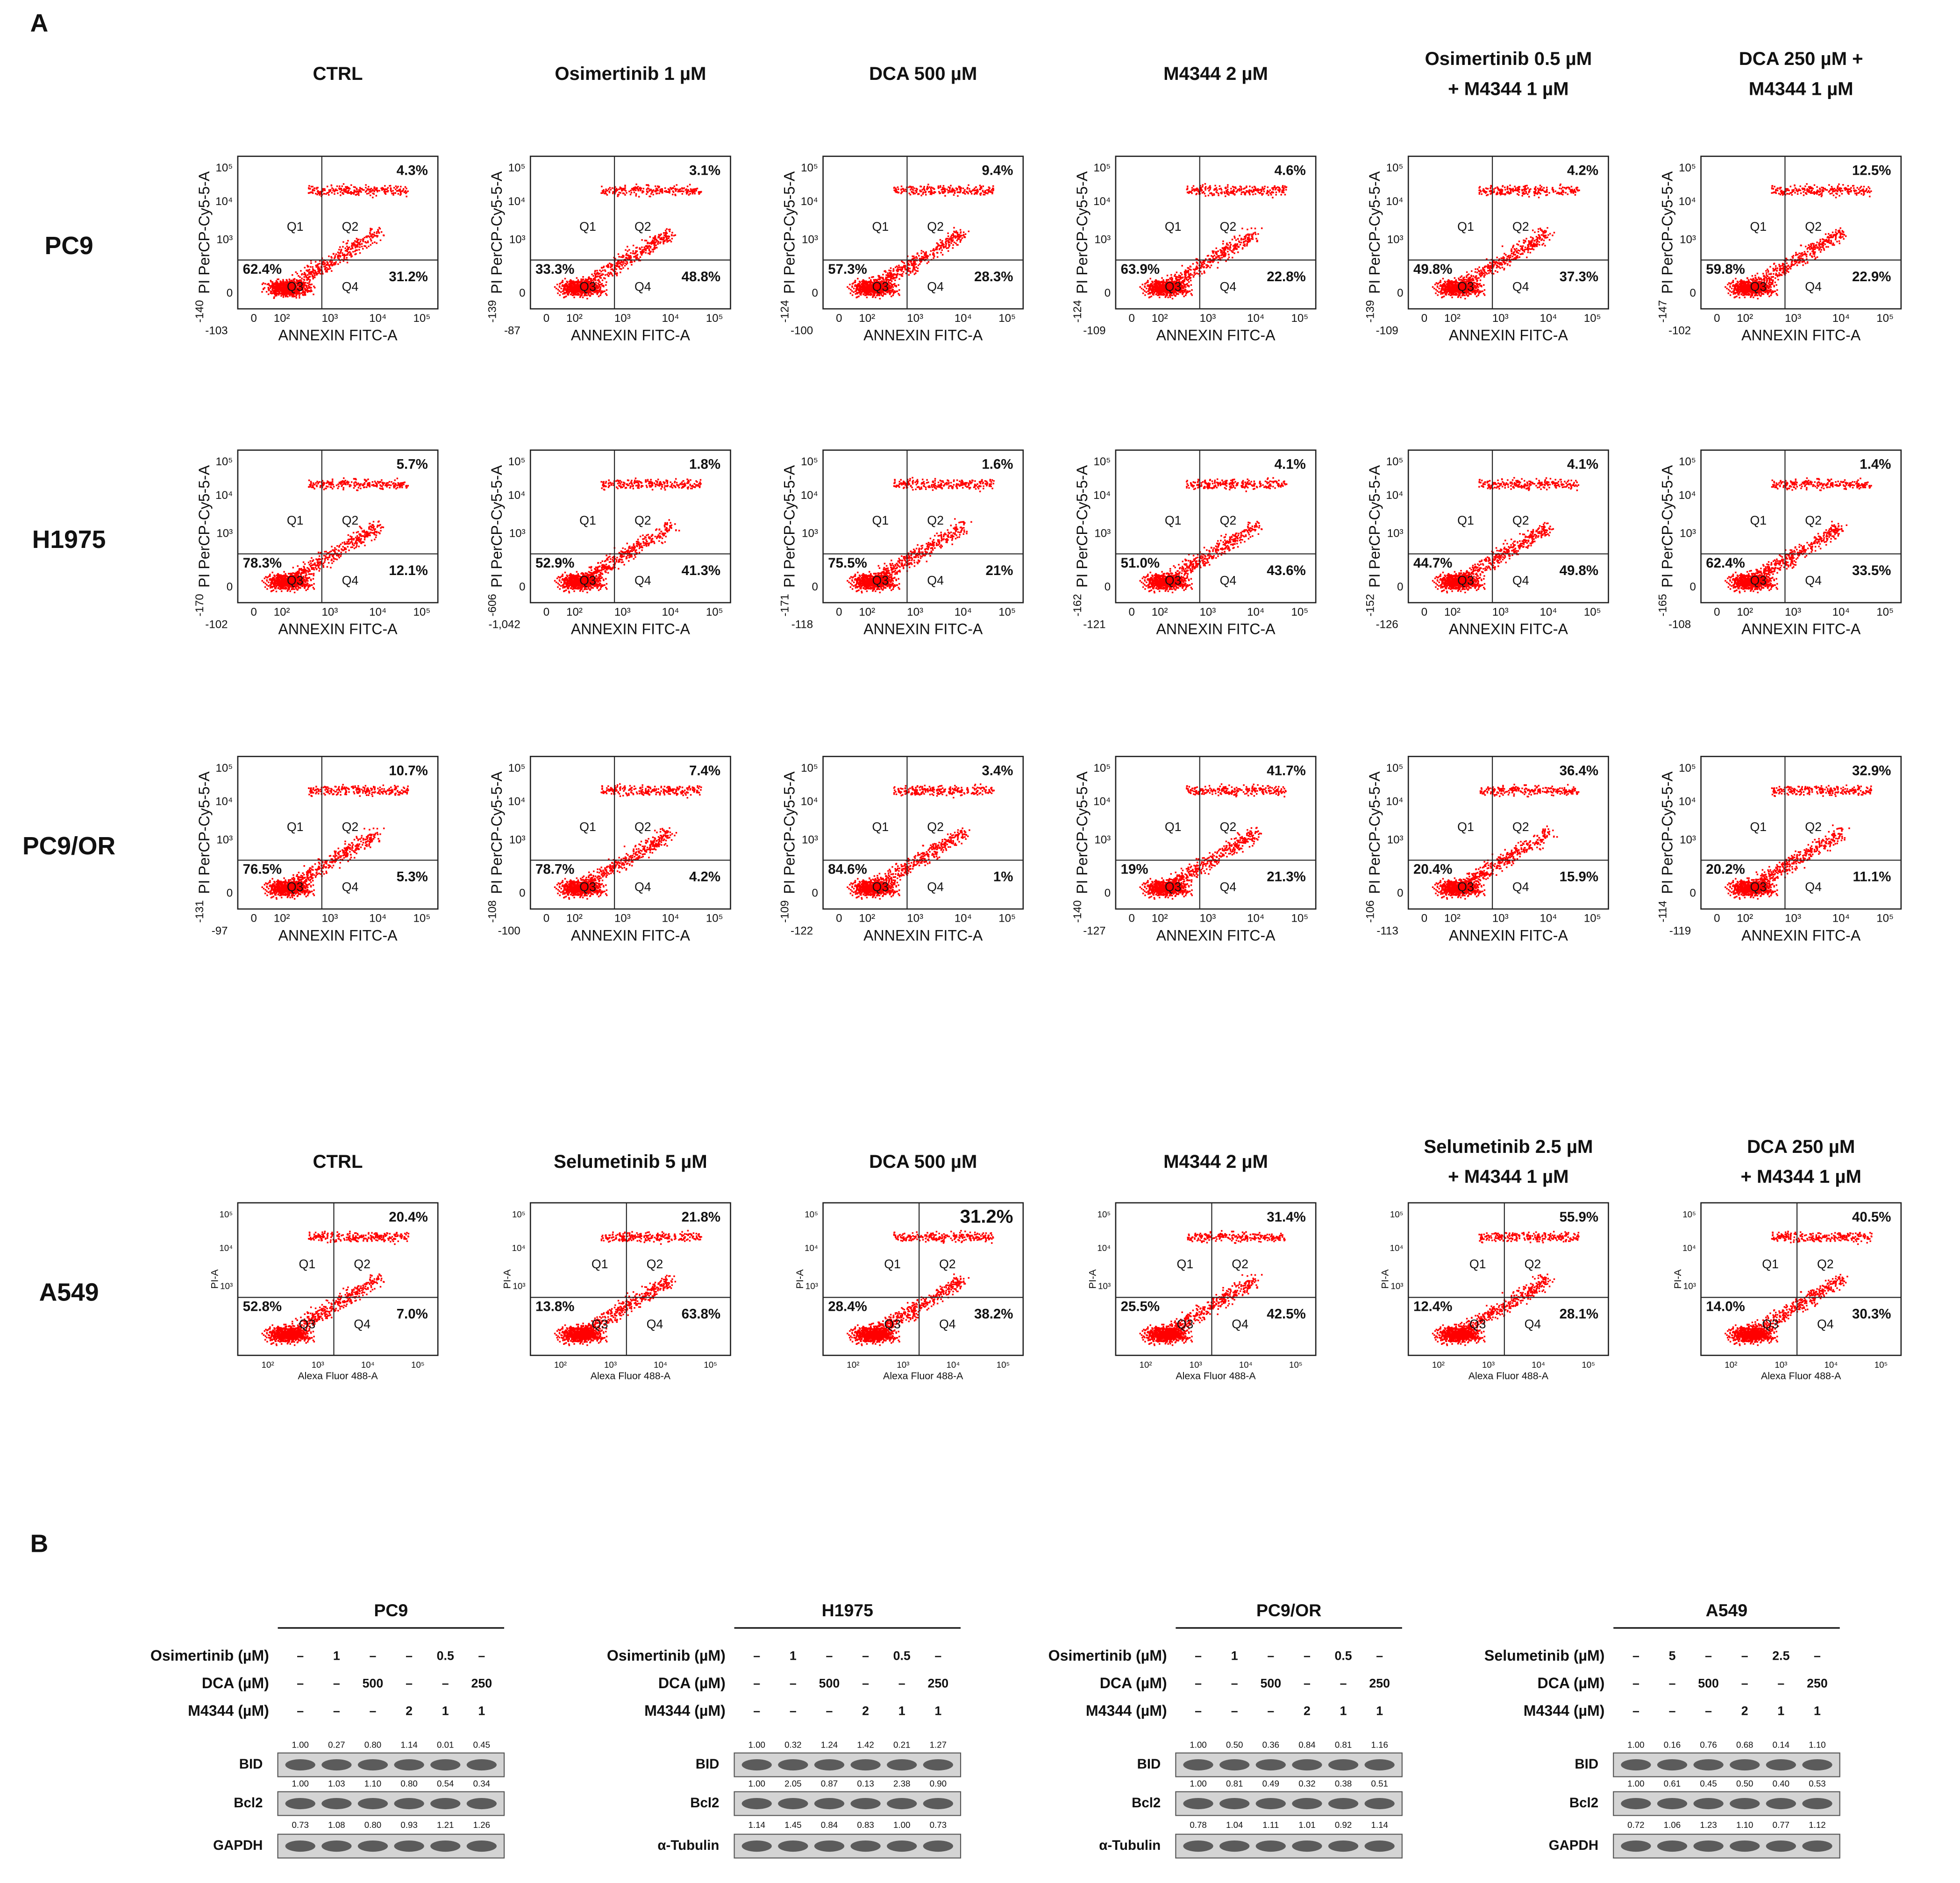 The width and height of the screenshot is (1960, 1883). I want to click on panel-label: A, so click(40, 23).